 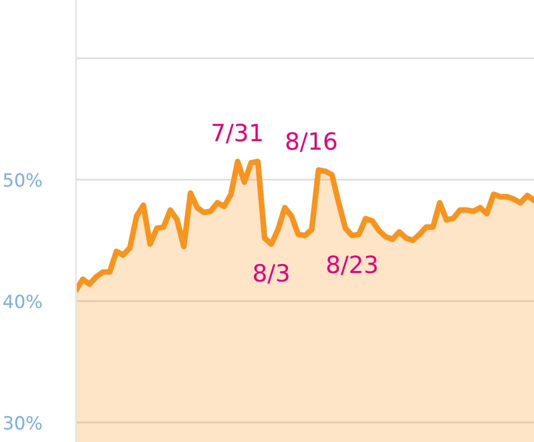 What do you see at coordinates (271, 274) in the screenshot?
I see `annotation: 8/3` at bounding box center [271, 274].